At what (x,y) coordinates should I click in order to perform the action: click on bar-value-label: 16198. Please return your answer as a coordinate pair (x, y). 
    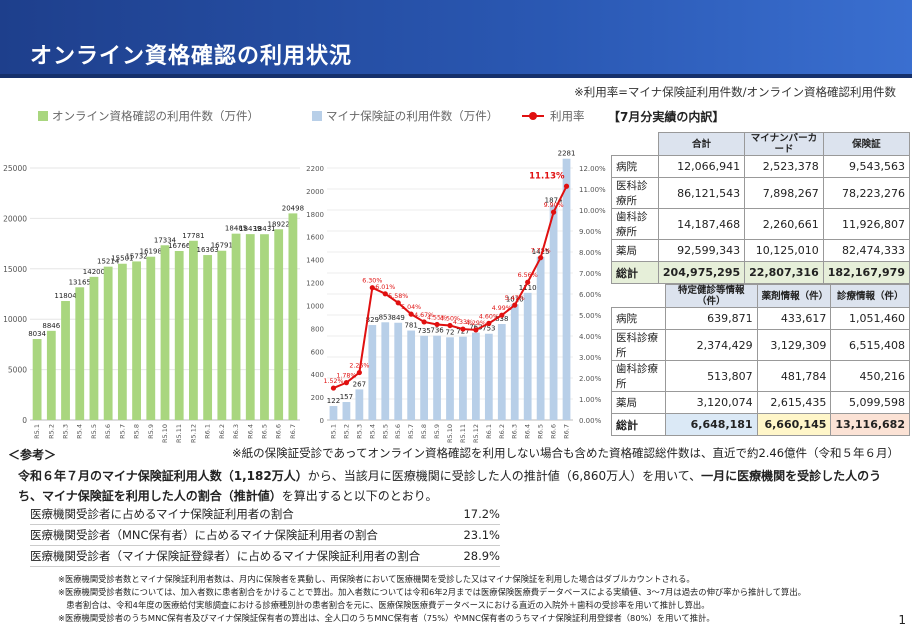
    Looking at the image, I should click on (151, 252).